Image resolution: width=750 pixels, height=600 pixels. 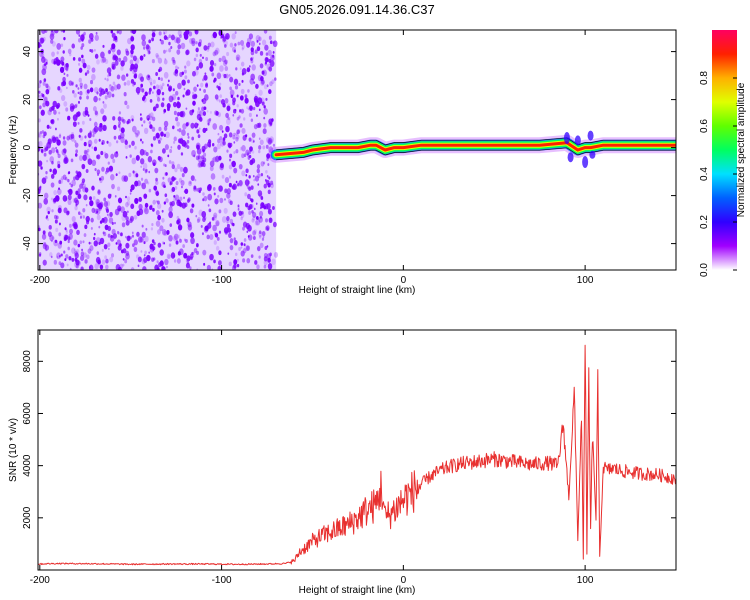 I want to click on snr-y-tick-label: 2000, so click(x=27, y=517).